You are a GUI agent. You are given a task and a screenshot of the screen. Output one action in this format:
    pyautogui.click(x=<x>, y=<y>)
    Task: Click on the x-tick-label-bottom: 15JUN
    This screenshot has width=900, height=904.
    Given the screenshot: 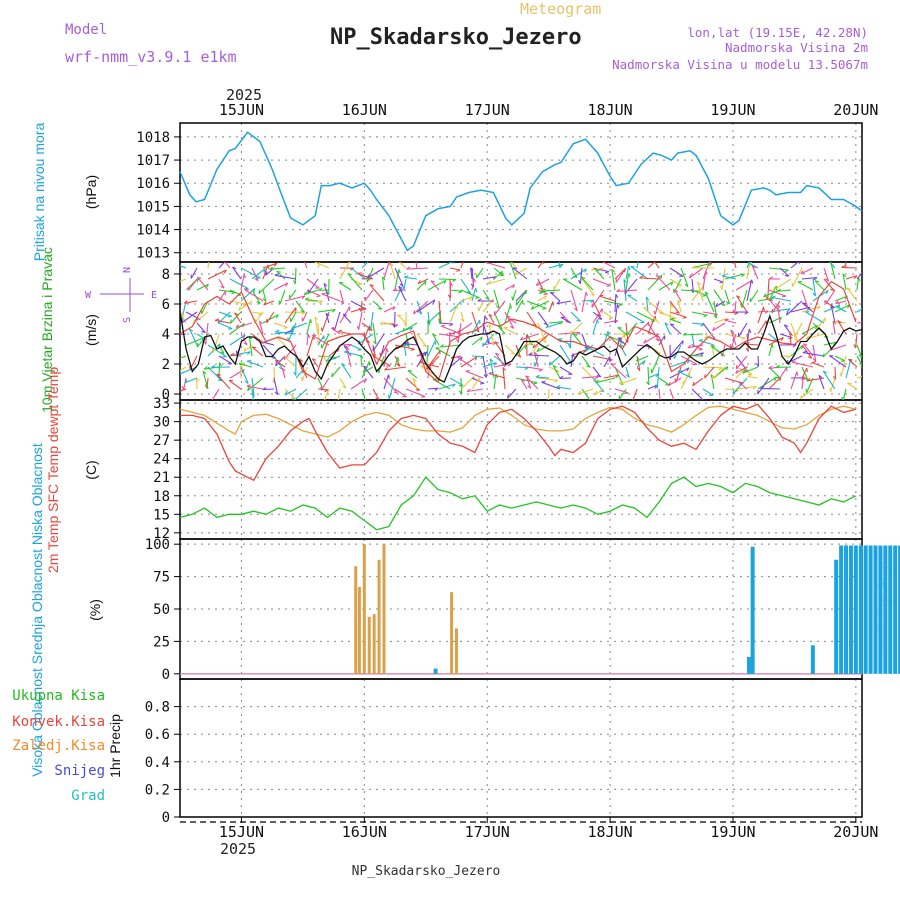 What is the action you would take?
    pyautogui.click(x=241, y=832)
    